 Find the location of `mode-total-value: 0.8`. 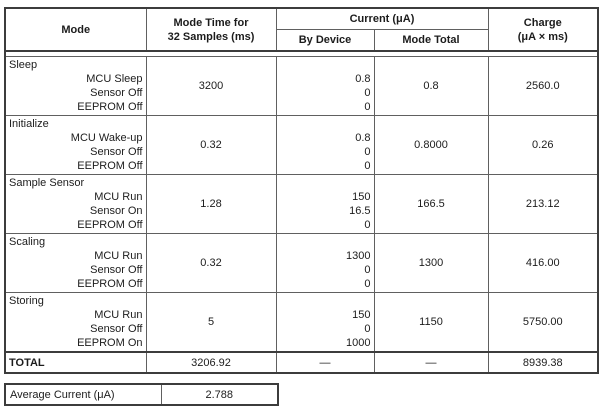

mode-total-value: 0.8 is located at coordinates (431, 86).